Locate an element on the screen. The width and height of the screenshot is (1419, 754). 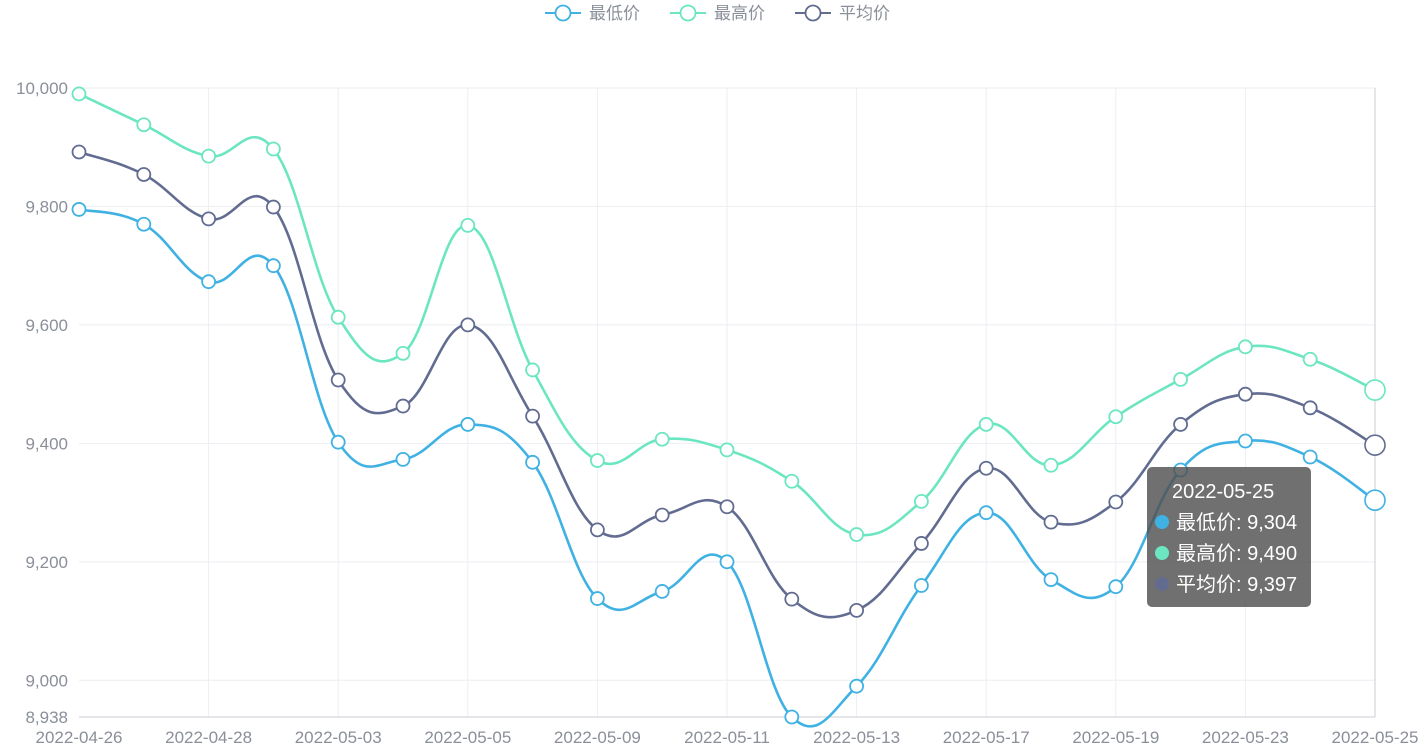
legend-item-3: 平均价 is located at coordinates (842, 13).